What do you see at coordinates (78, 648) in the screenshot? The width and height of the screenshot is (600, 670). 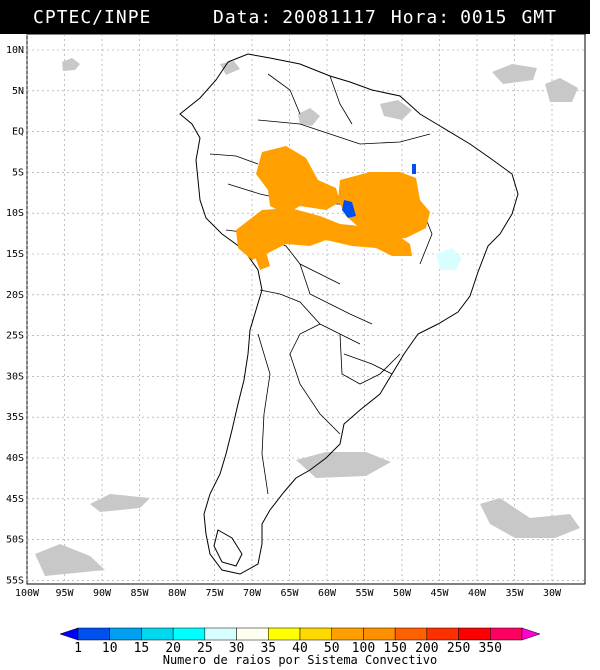 I see `legend-value: 1` at bounding box center [78, 648].